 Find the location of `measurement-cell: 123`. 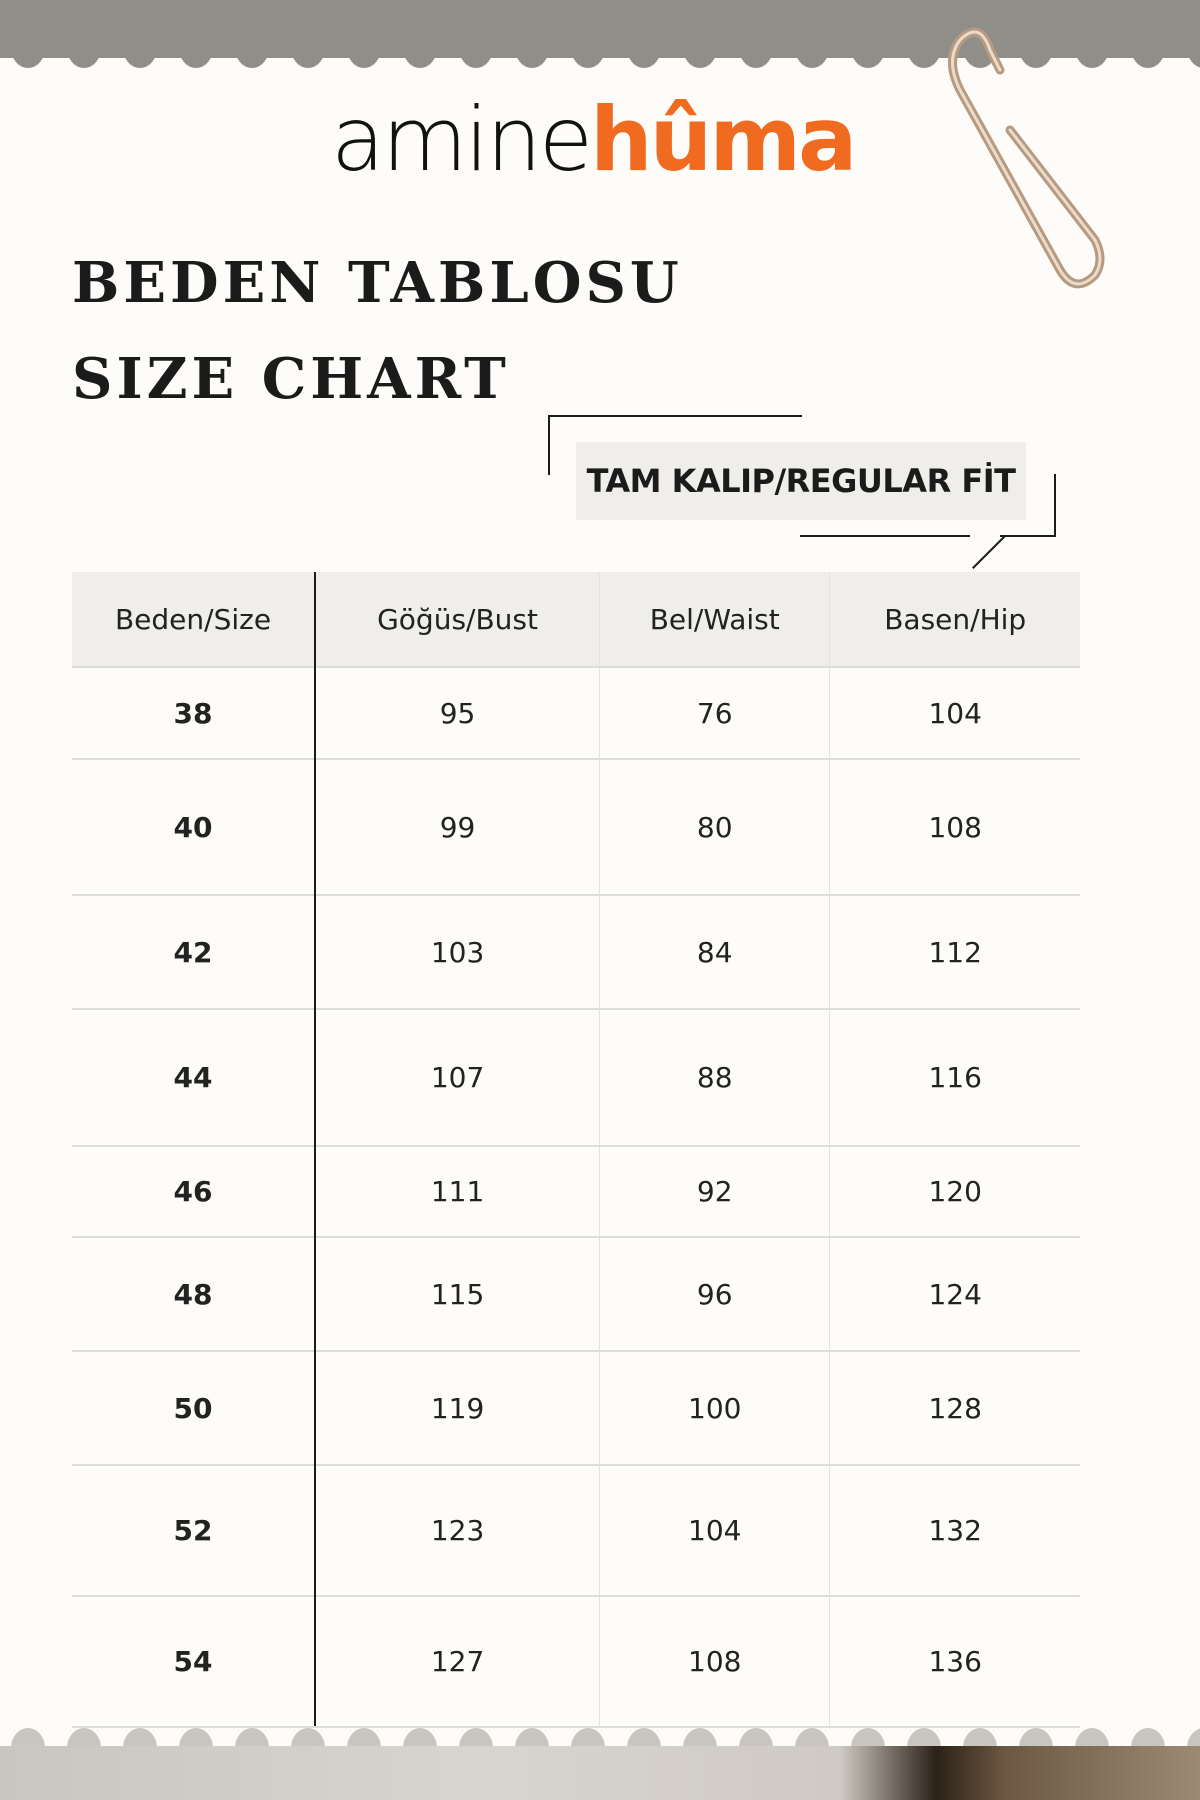

measurement-cell: 123 is located at coordinates (458, 1530).